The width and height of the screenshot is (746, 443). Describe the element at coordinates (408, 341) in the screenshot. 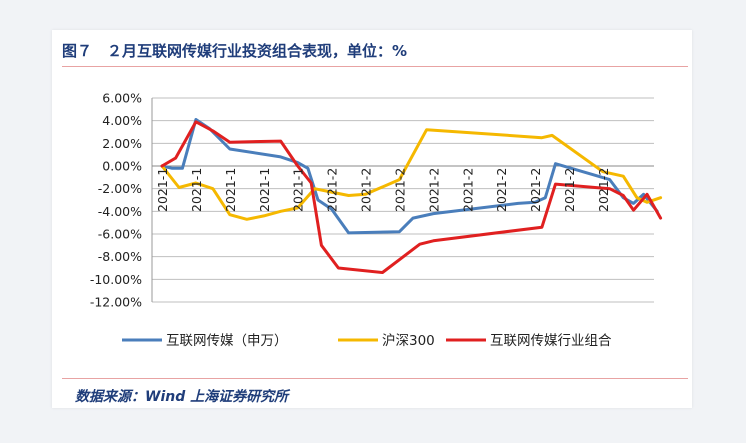

I see `legend-label: 沪深300` at that location.